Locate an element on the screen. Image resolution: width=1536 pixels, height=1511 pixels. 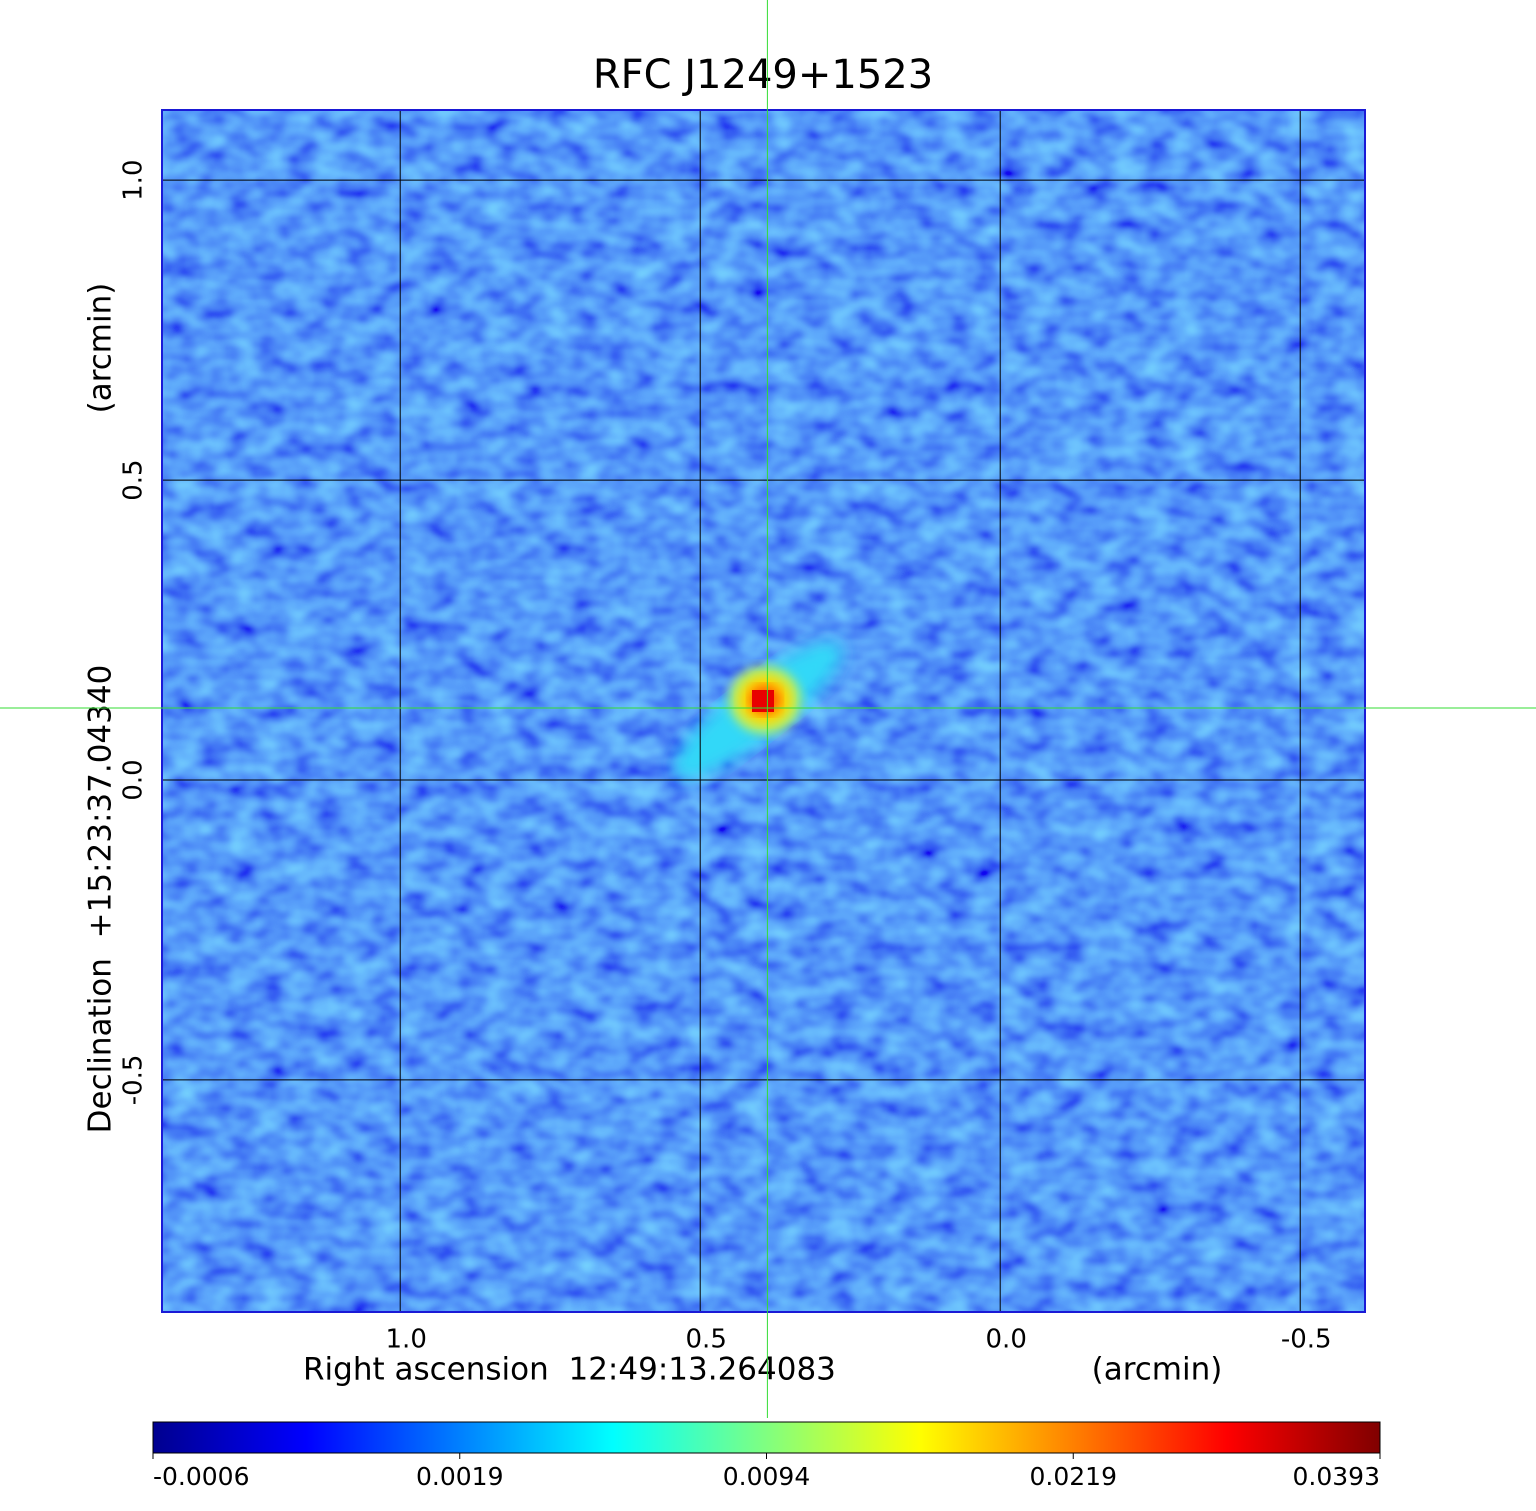
y-tick-label: 1.0 is located at coordinates (134, 179).